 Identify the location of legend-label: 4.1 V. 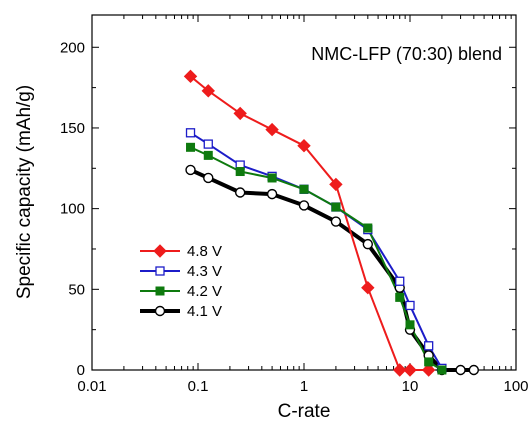
(204, 311).